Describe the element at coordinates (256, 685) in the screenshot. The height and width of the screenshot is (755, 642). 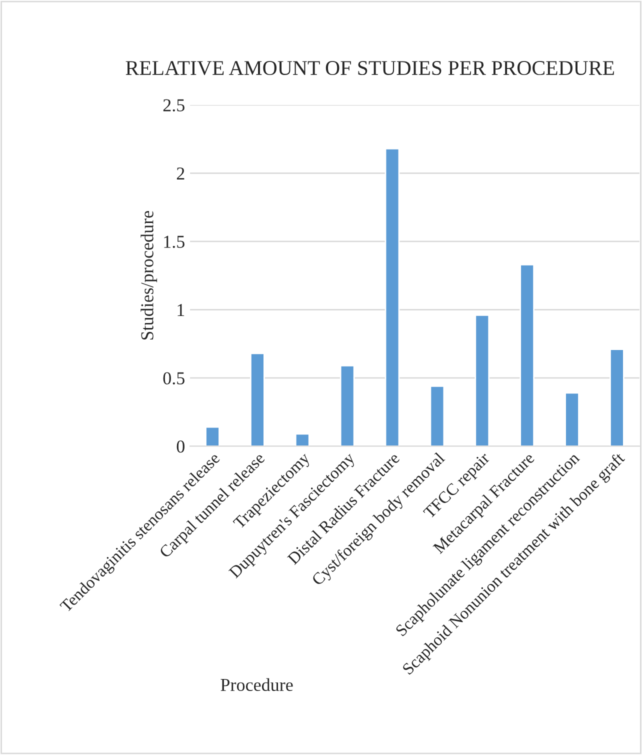
I see `x-axis-title: Procedure` at that location.